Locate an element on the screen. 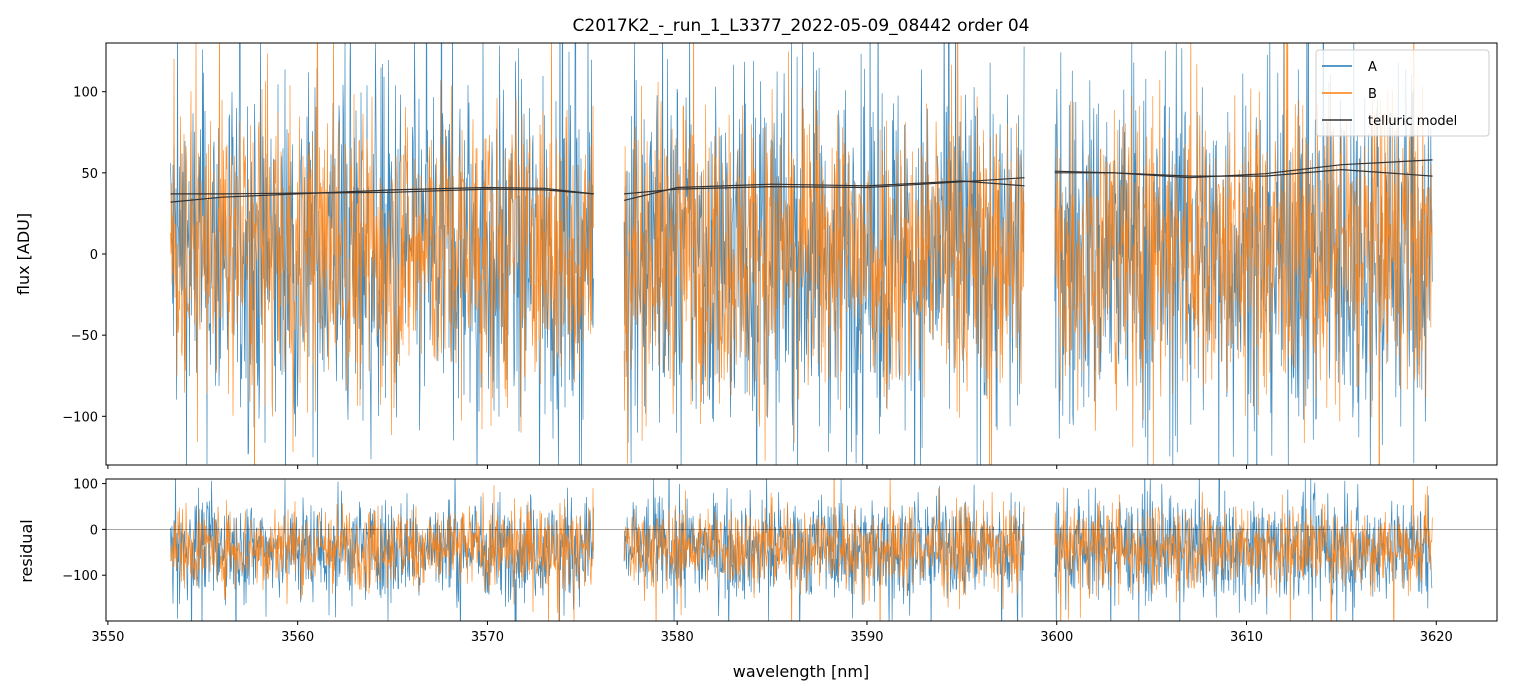 This screenshot has height=696, width=1513. flux-y-tick-label: −50 is located at coordinates (84, 336).